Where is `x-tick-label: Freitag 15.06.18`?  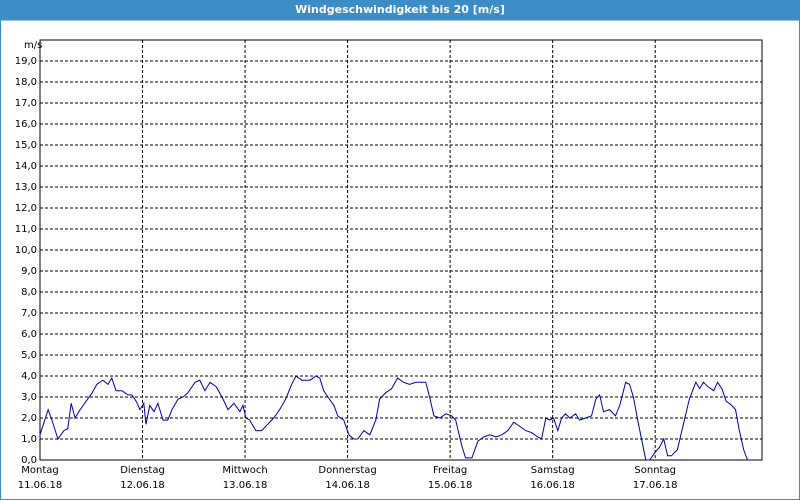 x-tick-label: Freitag 15.06.18 is located at coordinates (450, 478).